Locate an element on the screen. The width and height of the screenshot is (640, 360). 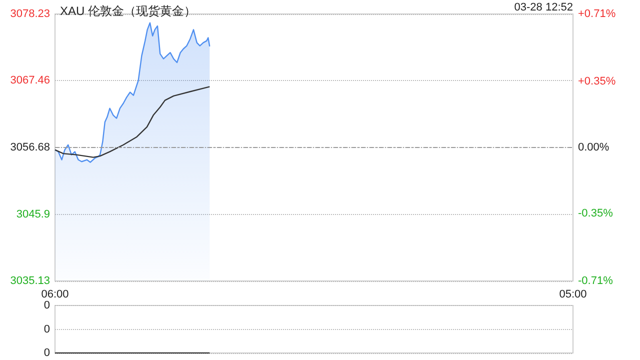
y-tick-label: 3078.23 is located at coordinates (30, 14).